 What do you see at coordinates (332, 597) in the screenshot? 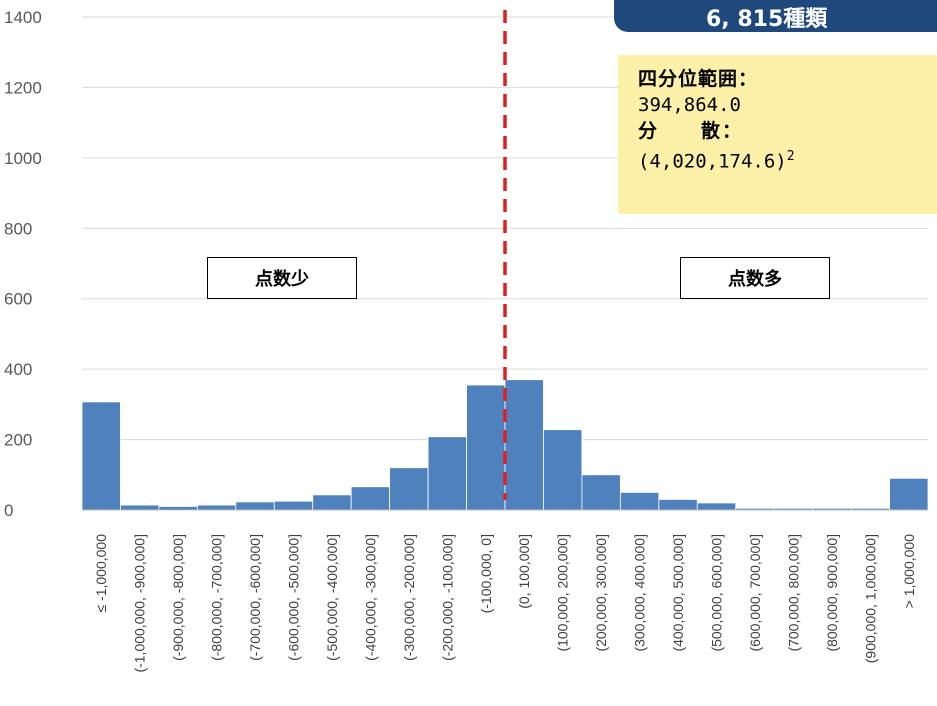
I see `x-tick-label: (-500,000, -400,000]` at bounding box center [332, 597].